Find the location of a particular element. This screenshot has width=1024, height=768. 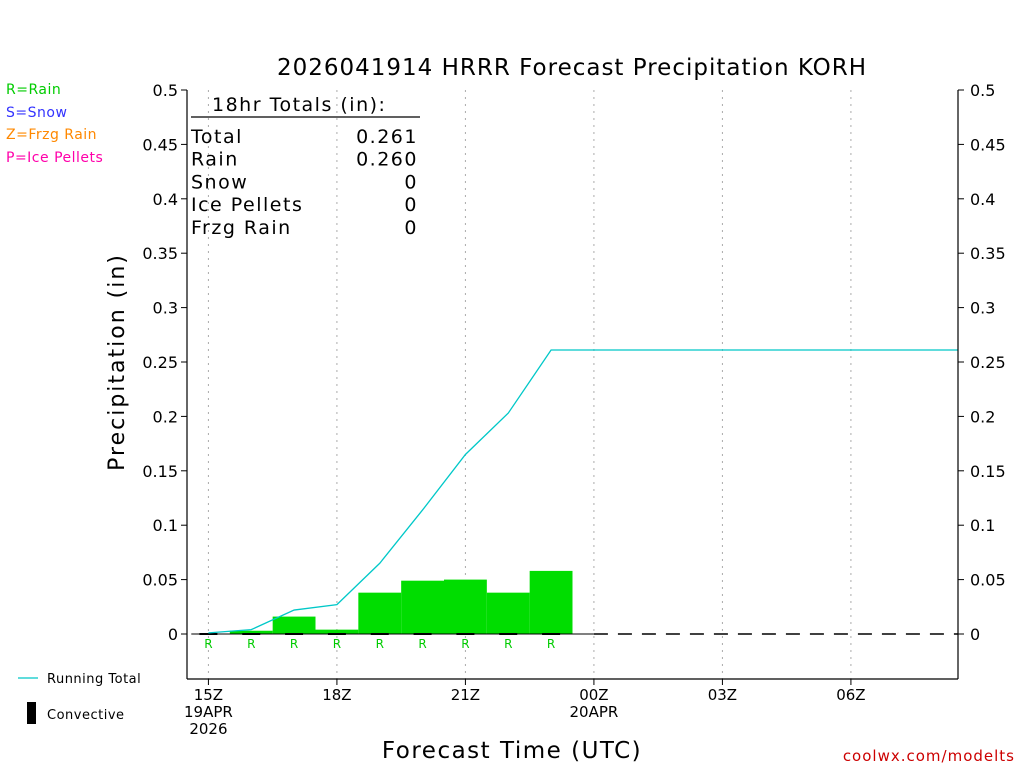

y-tick-label-right: 0.4 is located at coordinates (982, 199).